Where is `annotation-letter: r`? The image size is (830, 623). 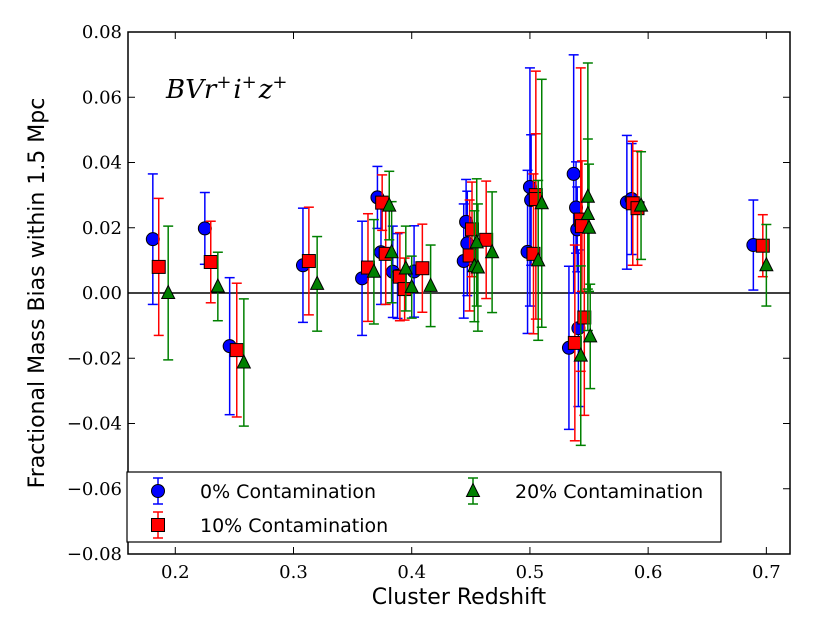
annotation-letter: r is located at coordinates (211, 90).